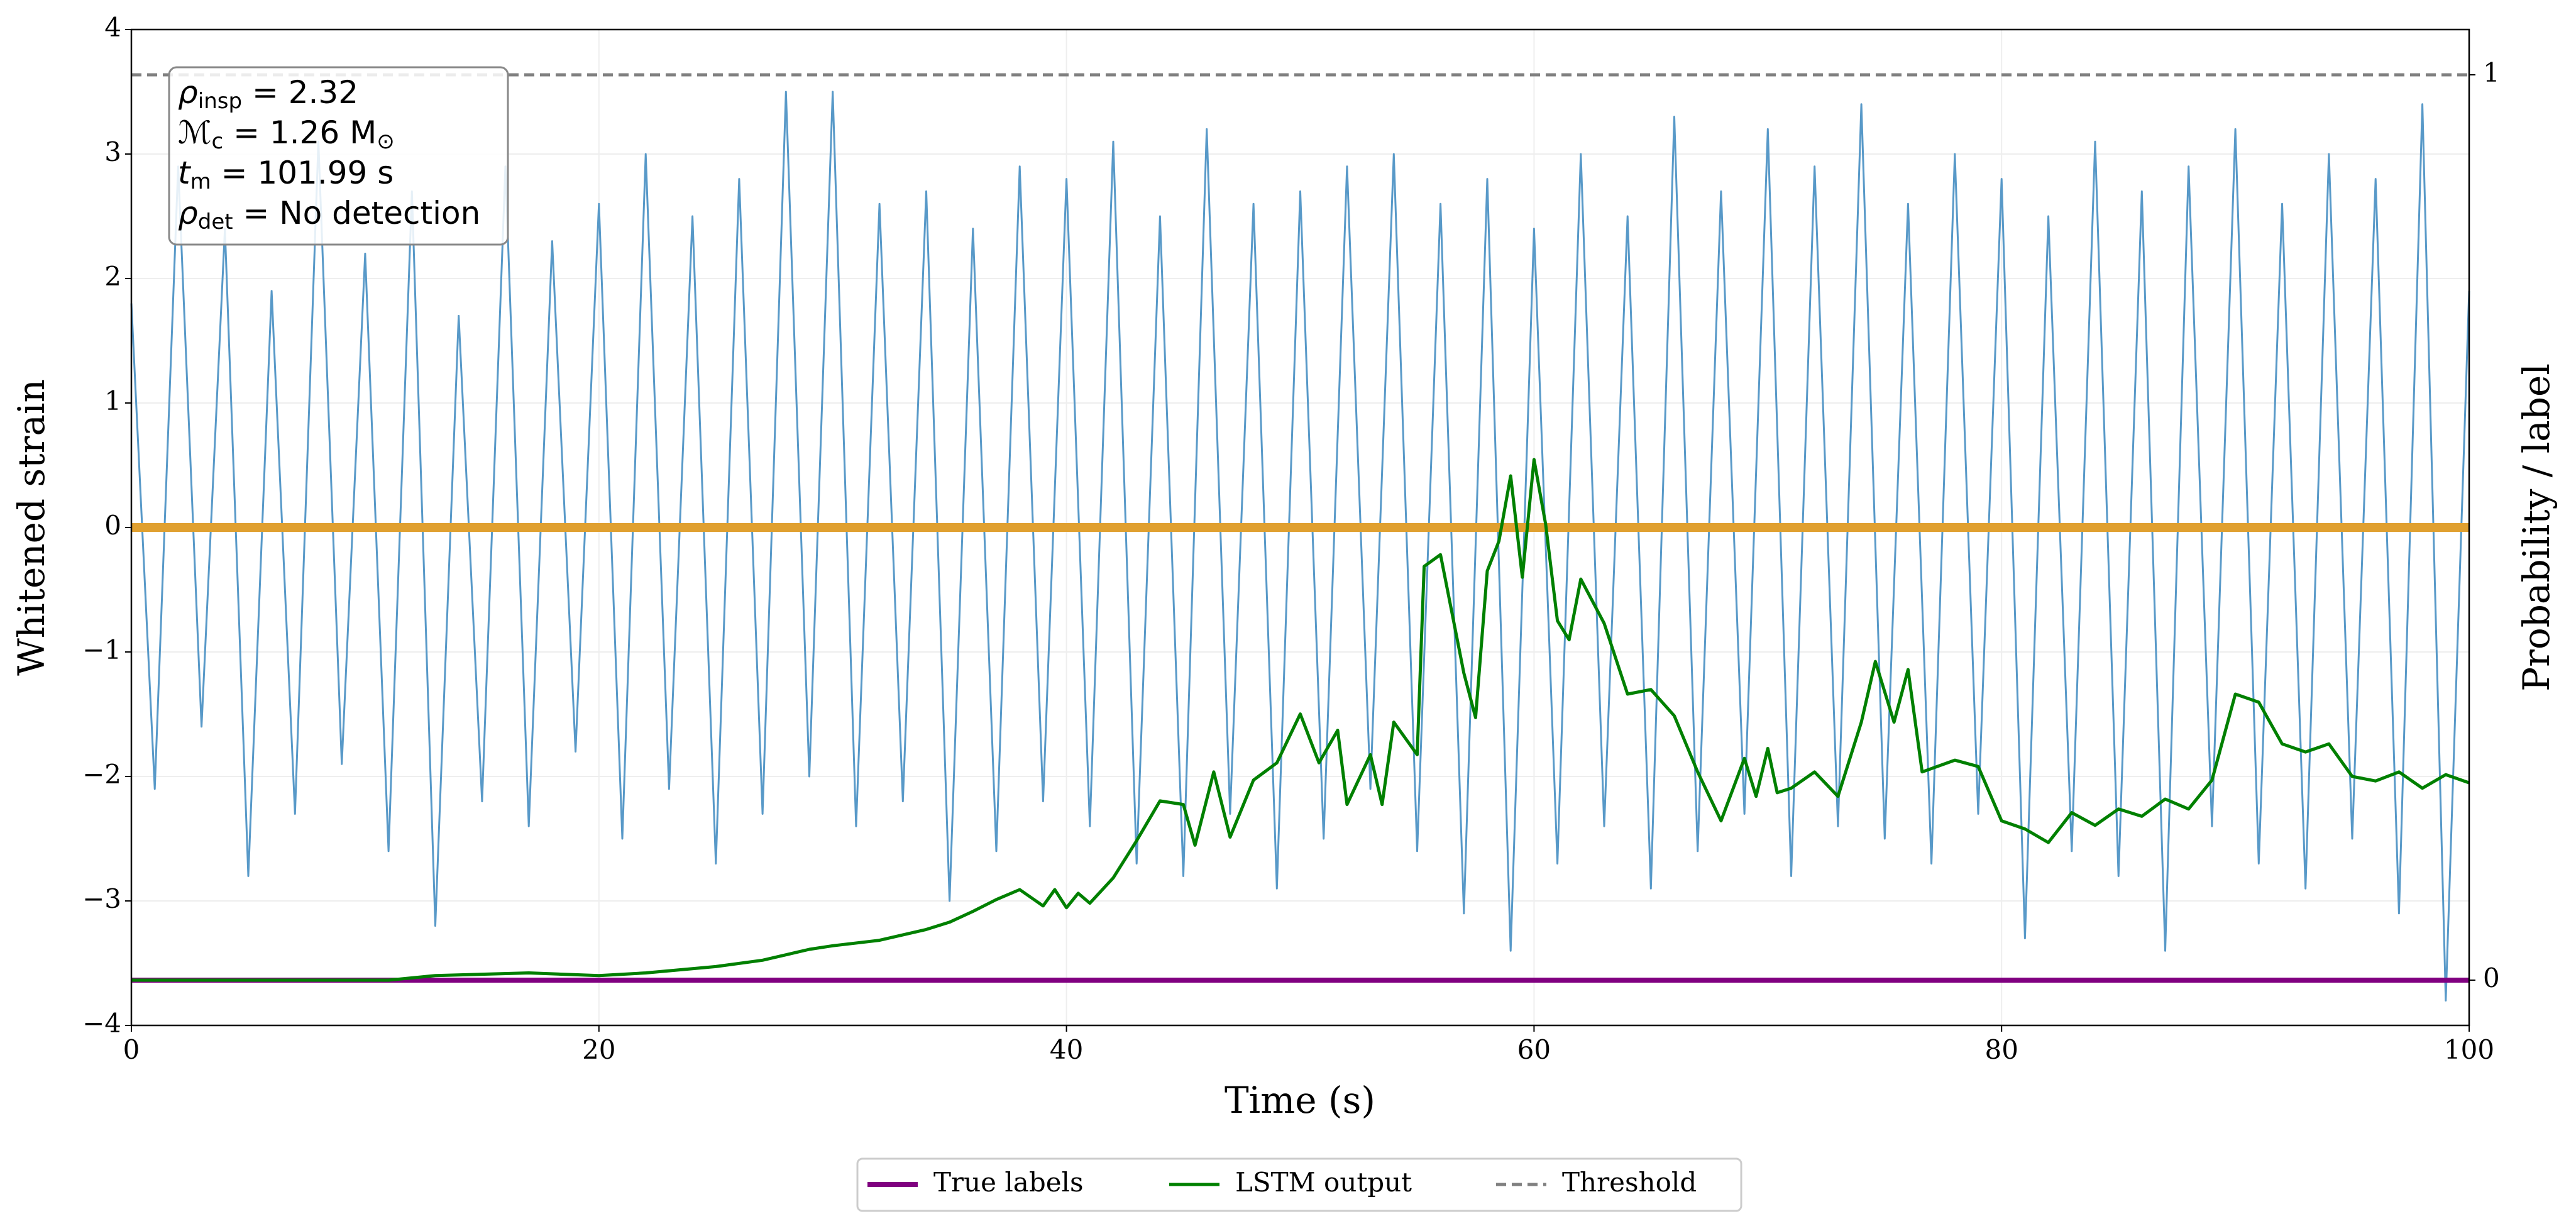 Image resolution: width=2576 pixels, height=1231 pixels. Describe the element at coordinates (113, 27) in the screenshot. I see `y-tick-label: 4` at that location.